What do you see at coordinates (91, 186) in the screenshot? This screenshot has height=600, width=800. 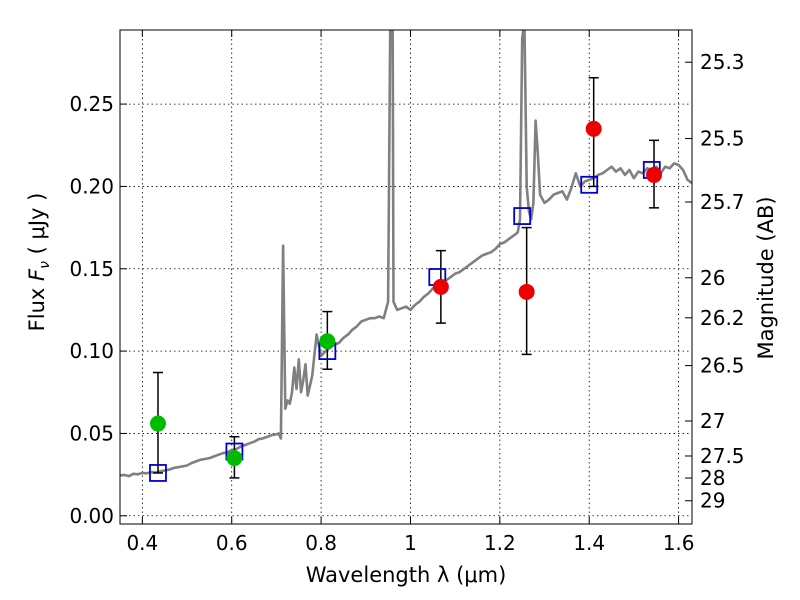 I see `y-tick-label: 0.20` at bounding box center [91, 186].